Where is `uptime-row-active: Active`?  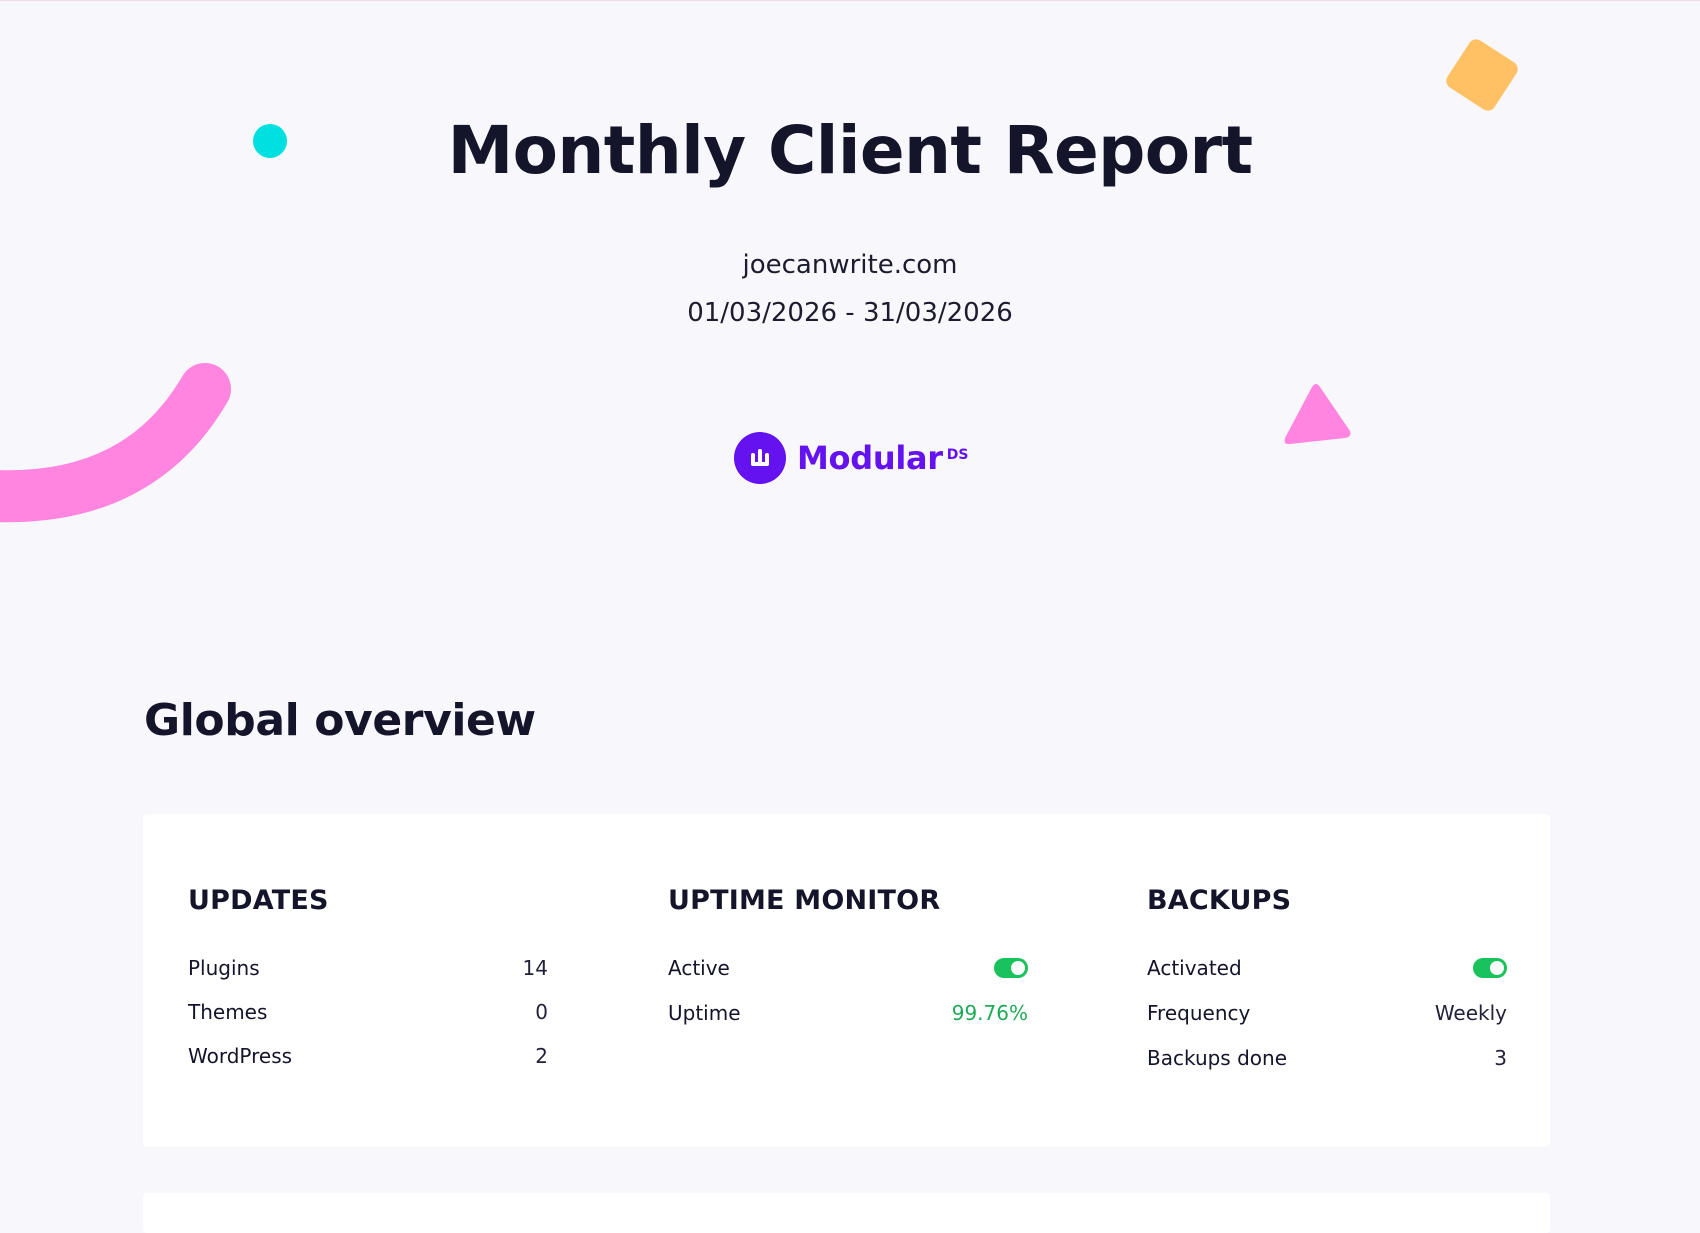 uptime-row-active: Active is located at coordinates (848, 968).